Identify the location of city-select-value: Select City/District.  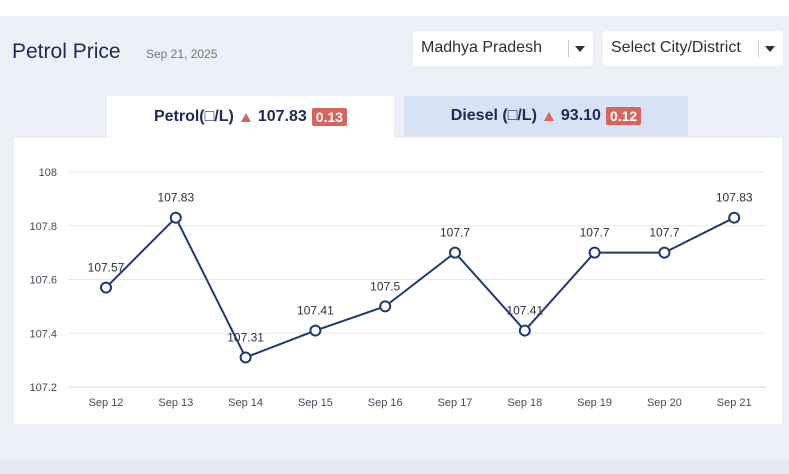
(676, 47).